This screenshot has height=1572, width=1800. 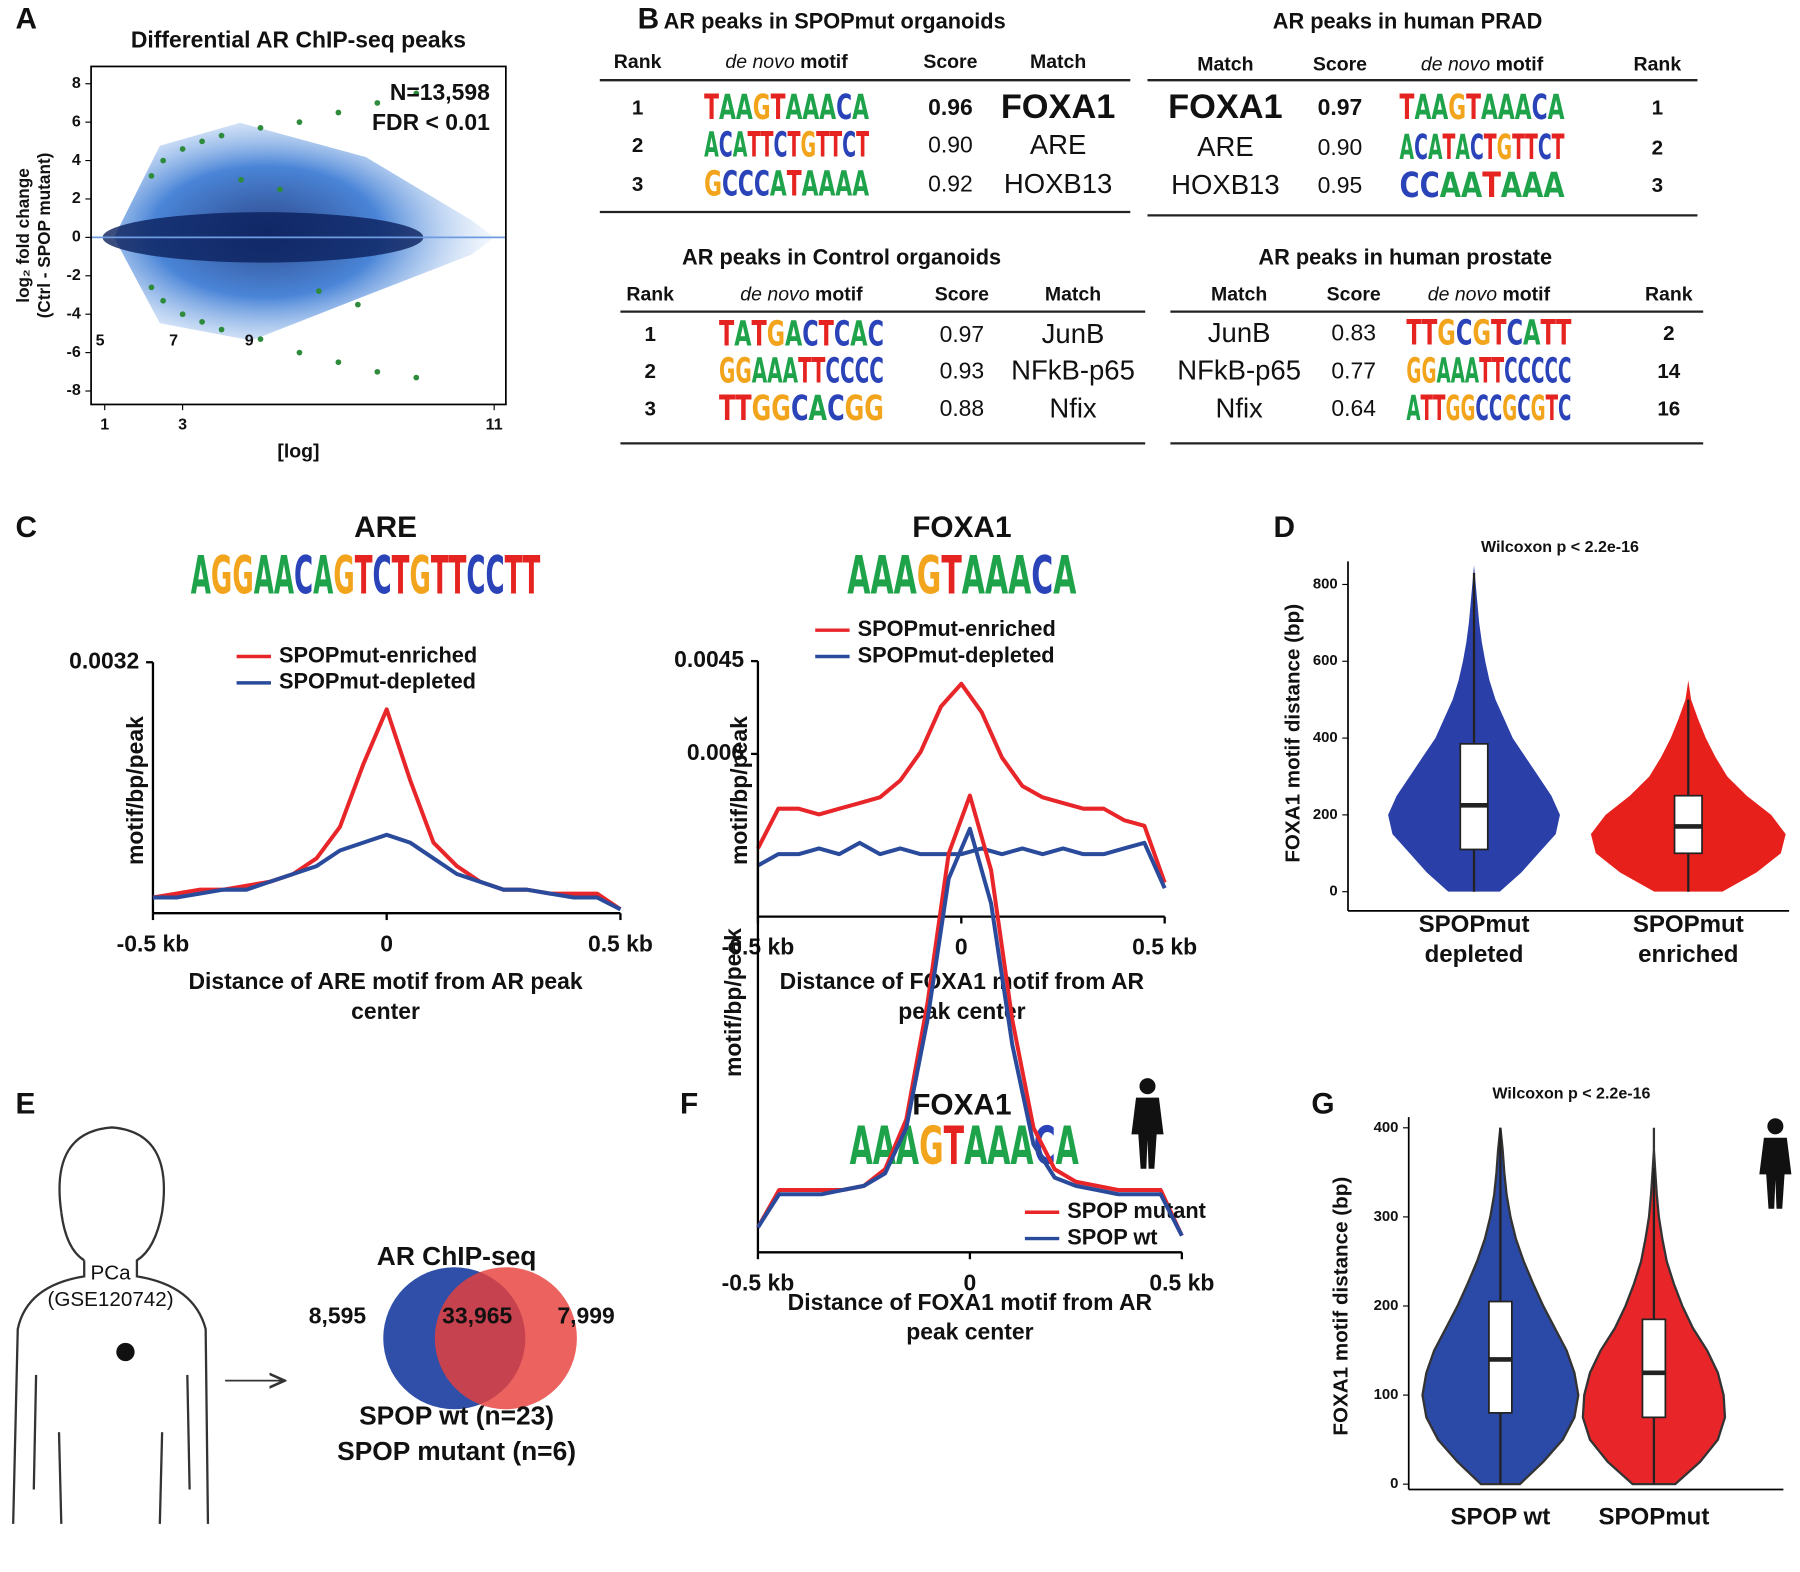 I want to click on y-tick-label: -2, so click(x=74, y=275).